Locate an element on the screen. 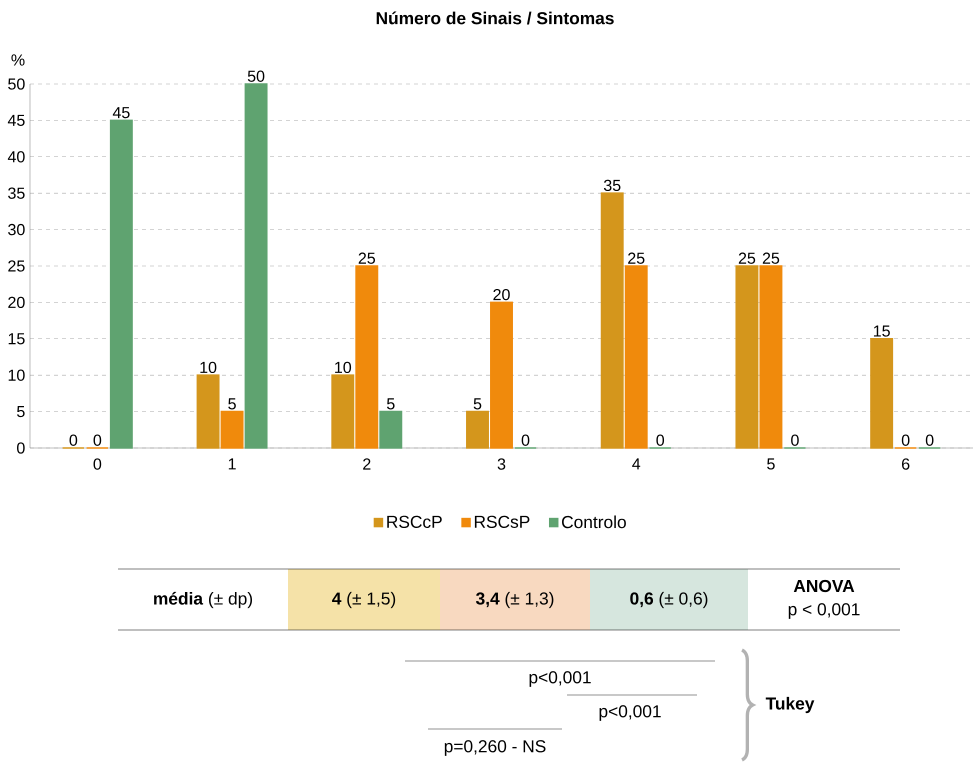 The height and width of the screenshot is (763, 980). data-label: 20 is located at coordinates (501, 294).